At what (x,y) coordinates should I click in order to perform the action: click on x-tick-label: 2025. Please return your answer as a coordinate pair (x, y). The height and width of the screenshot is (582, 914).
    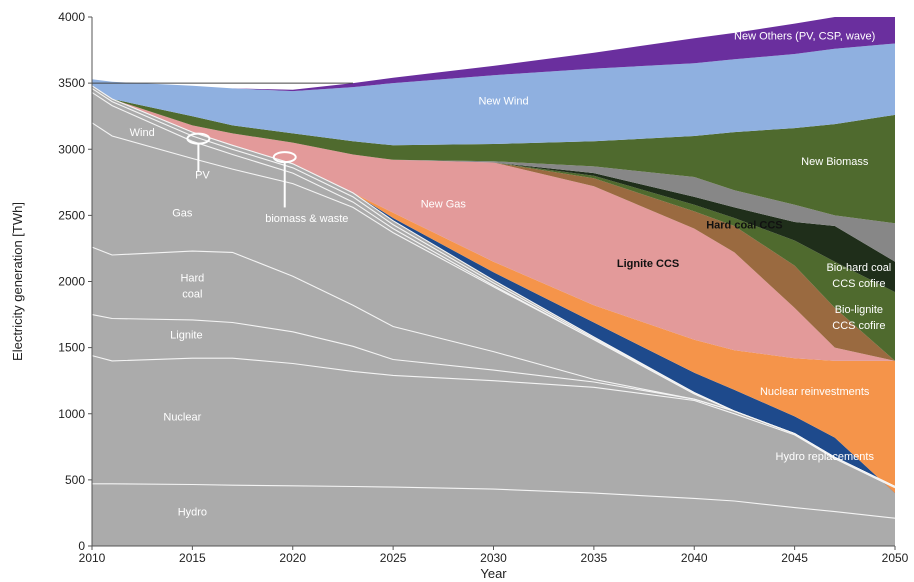
    Looking at the image, I should click on (393, 558).